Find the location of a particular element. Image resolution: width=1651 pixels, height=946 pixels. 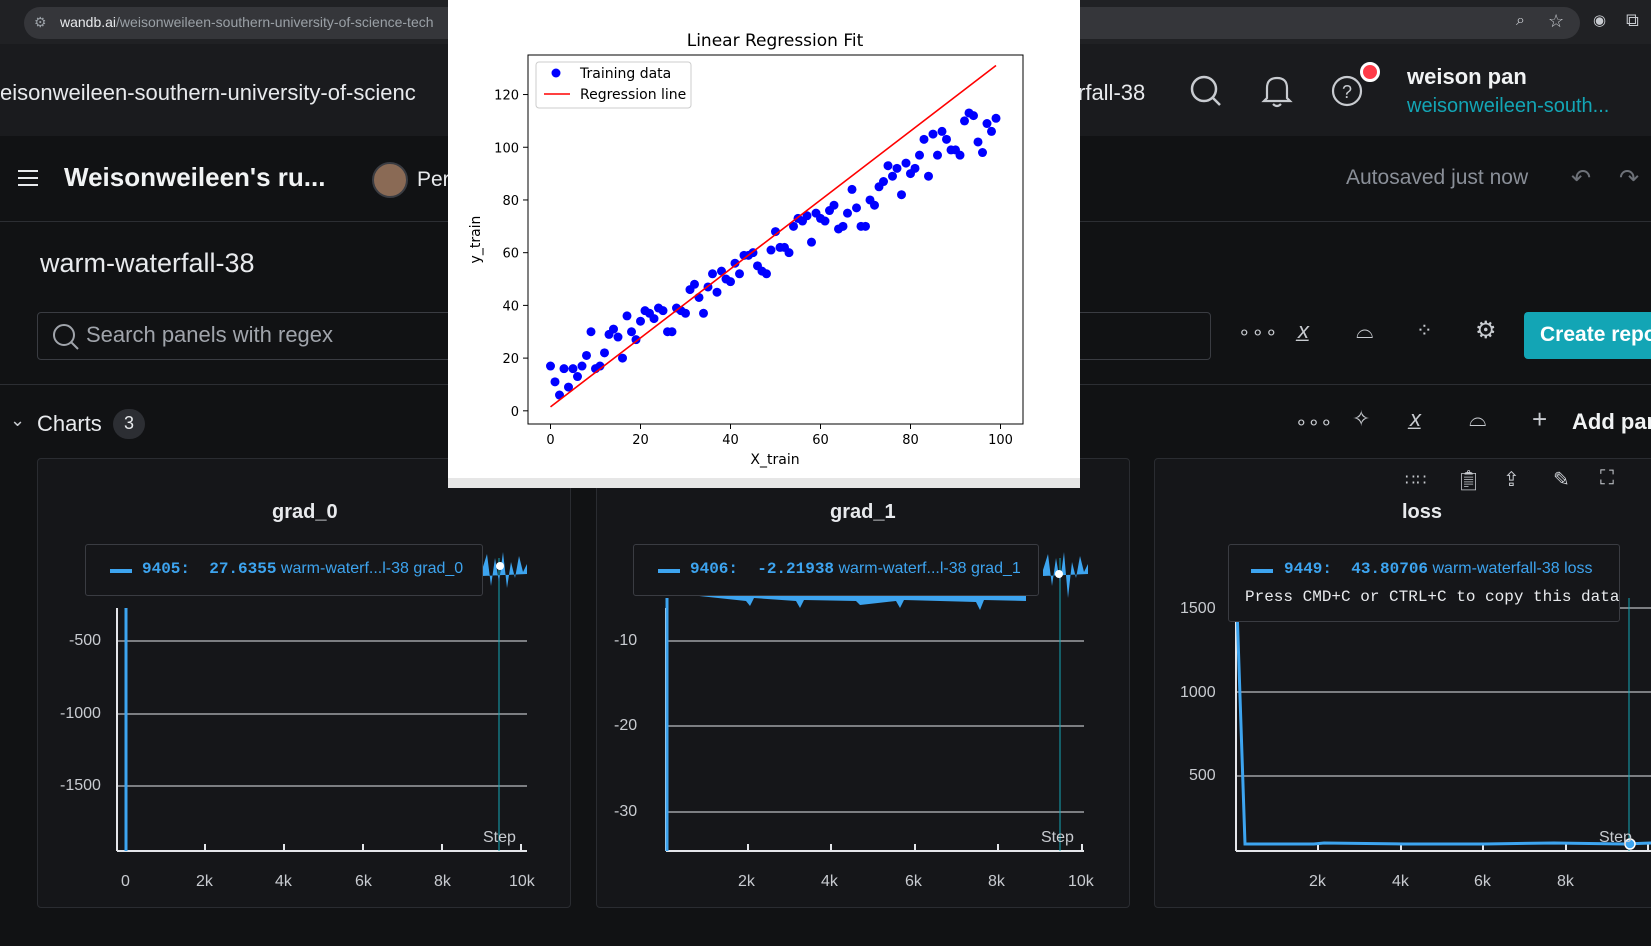

legend-label: Training data is located at coordinates (625, 74).